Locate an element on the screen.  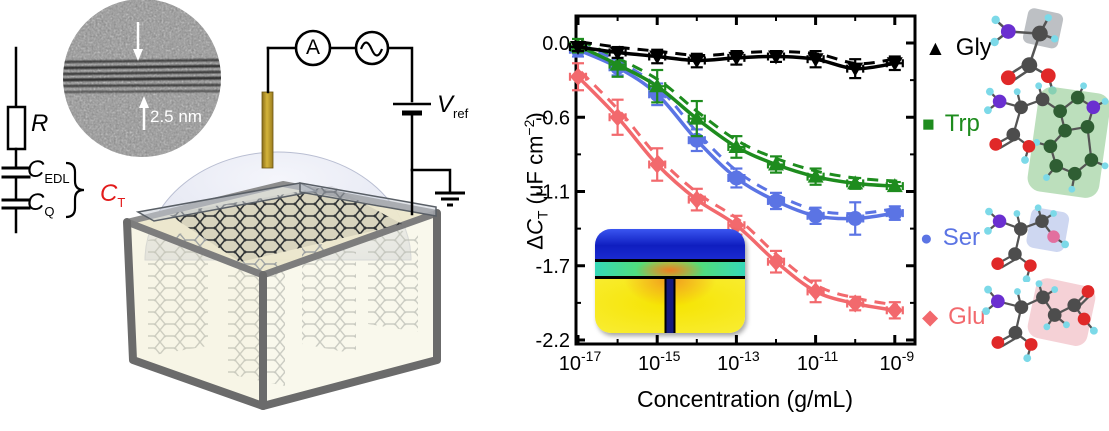
inset-graphene-band is located at coordinates (670, 269).